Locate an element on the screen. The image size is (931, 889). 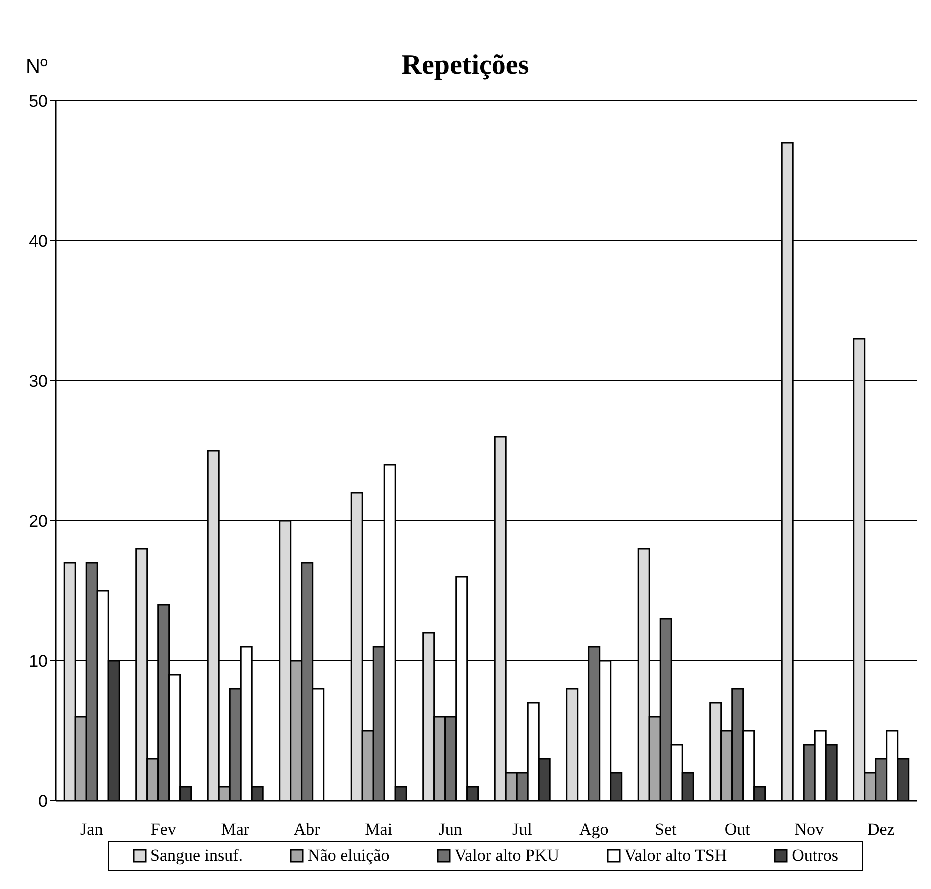
chart-title: Repetições is located at coordinates (466, 65).